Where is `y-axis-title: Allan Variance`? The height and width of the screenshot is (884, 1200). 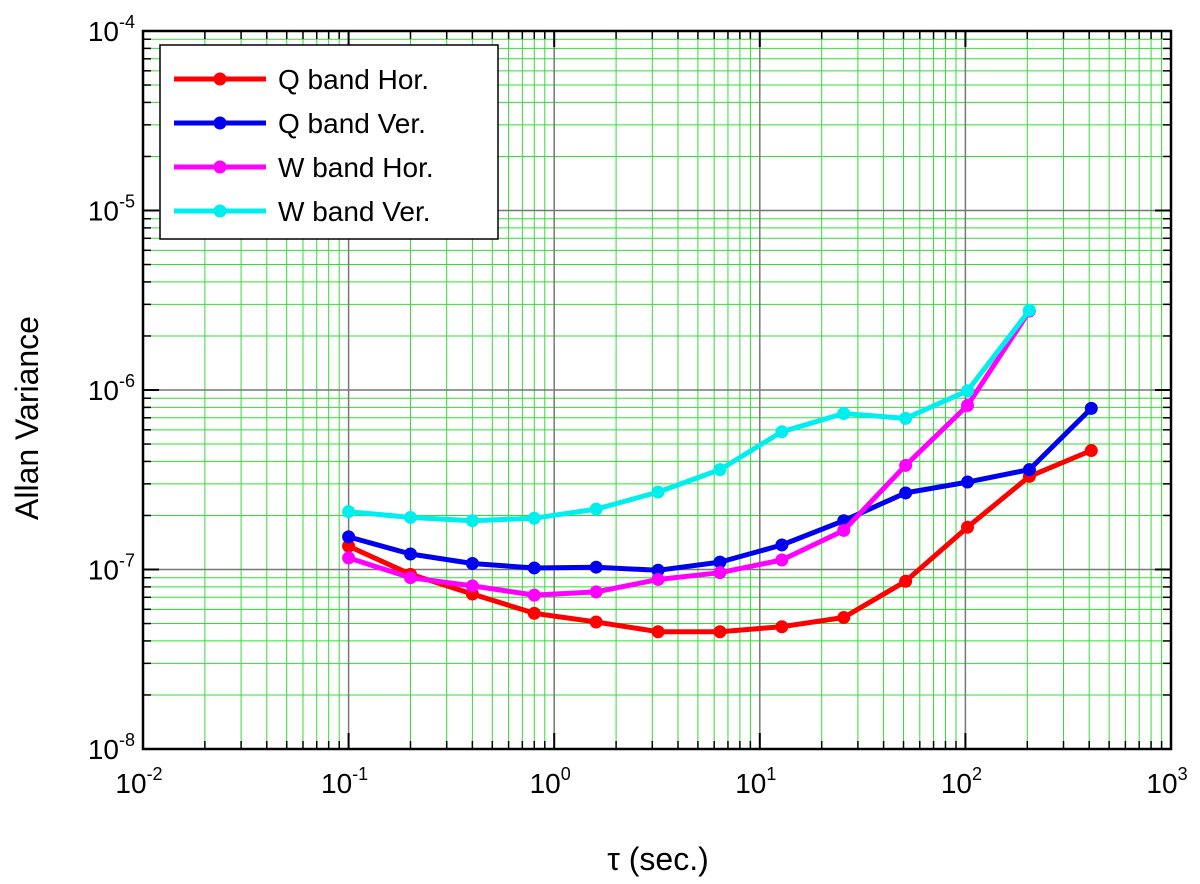
y-axis-title: Allan Variance is located at coordinates (27, 418).